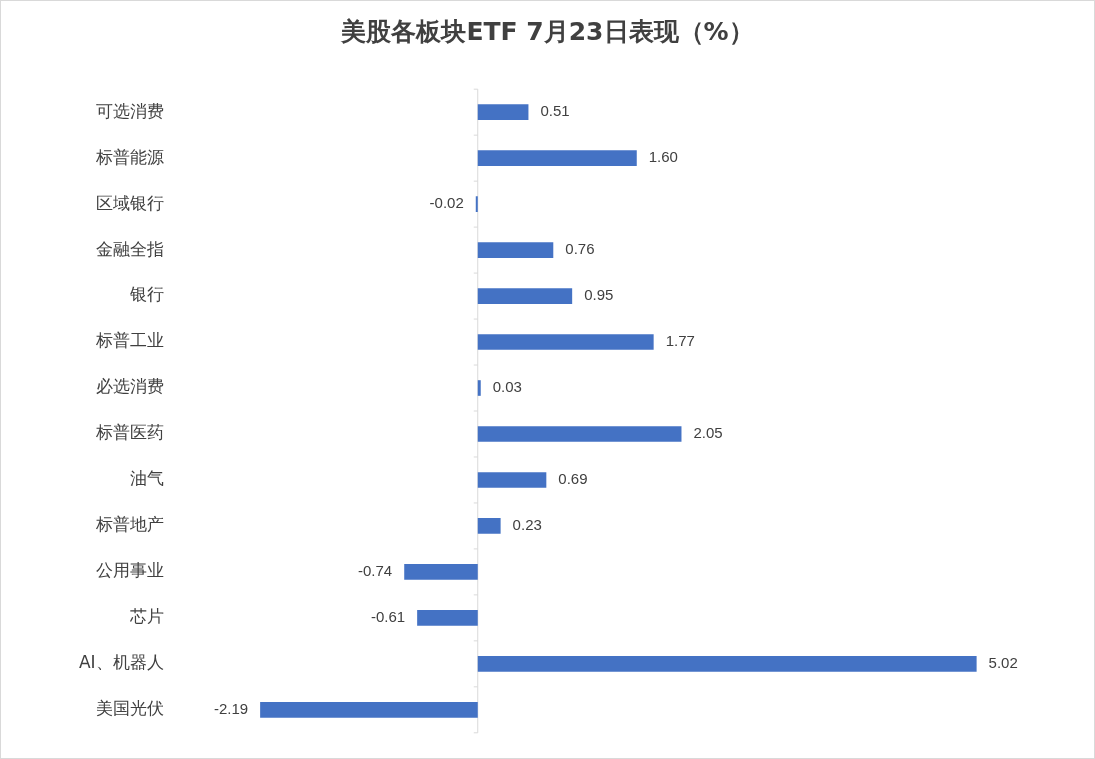 The image size is (1095, 759). Describe the element at coordinates (146, 294) in the screenshot. I see `y-tick-label: 银行` at that location.